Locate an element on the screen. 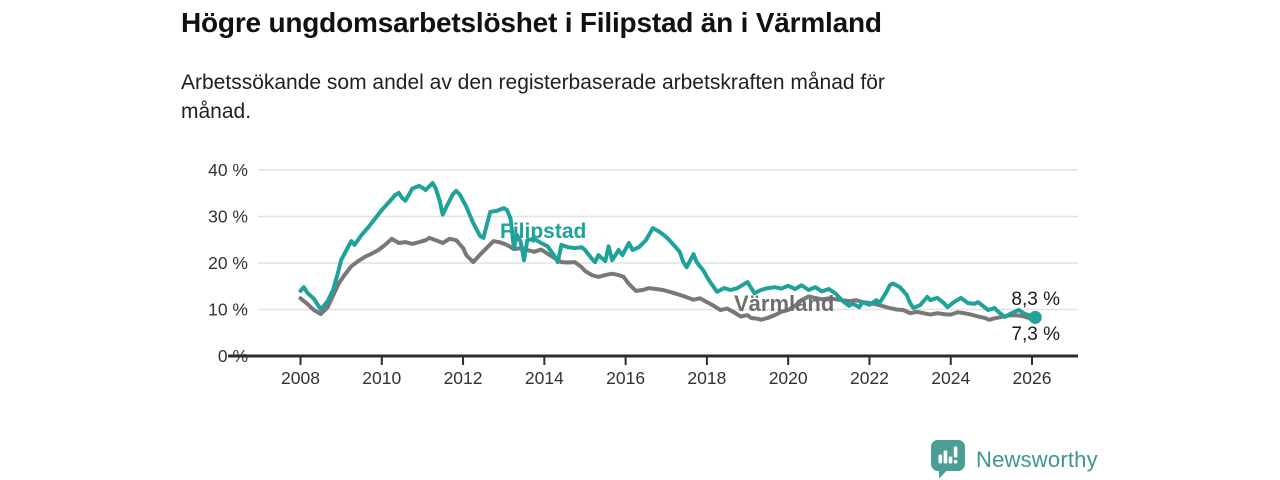 This screenshot has height=480, width=1280. x-axis-tick-label: 2018 is located at coordinates (706, 378).